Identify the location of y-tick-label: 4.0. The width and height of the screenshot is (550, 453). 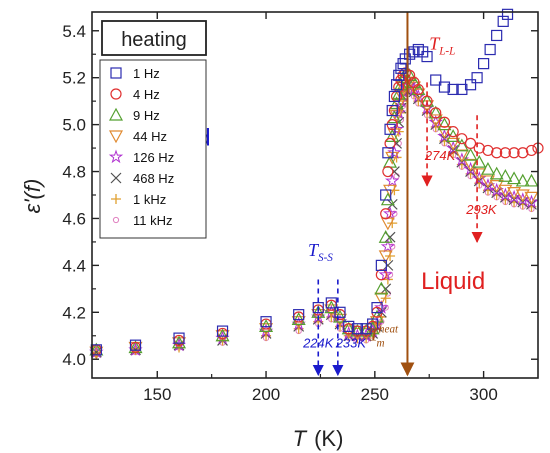
(74, 359).